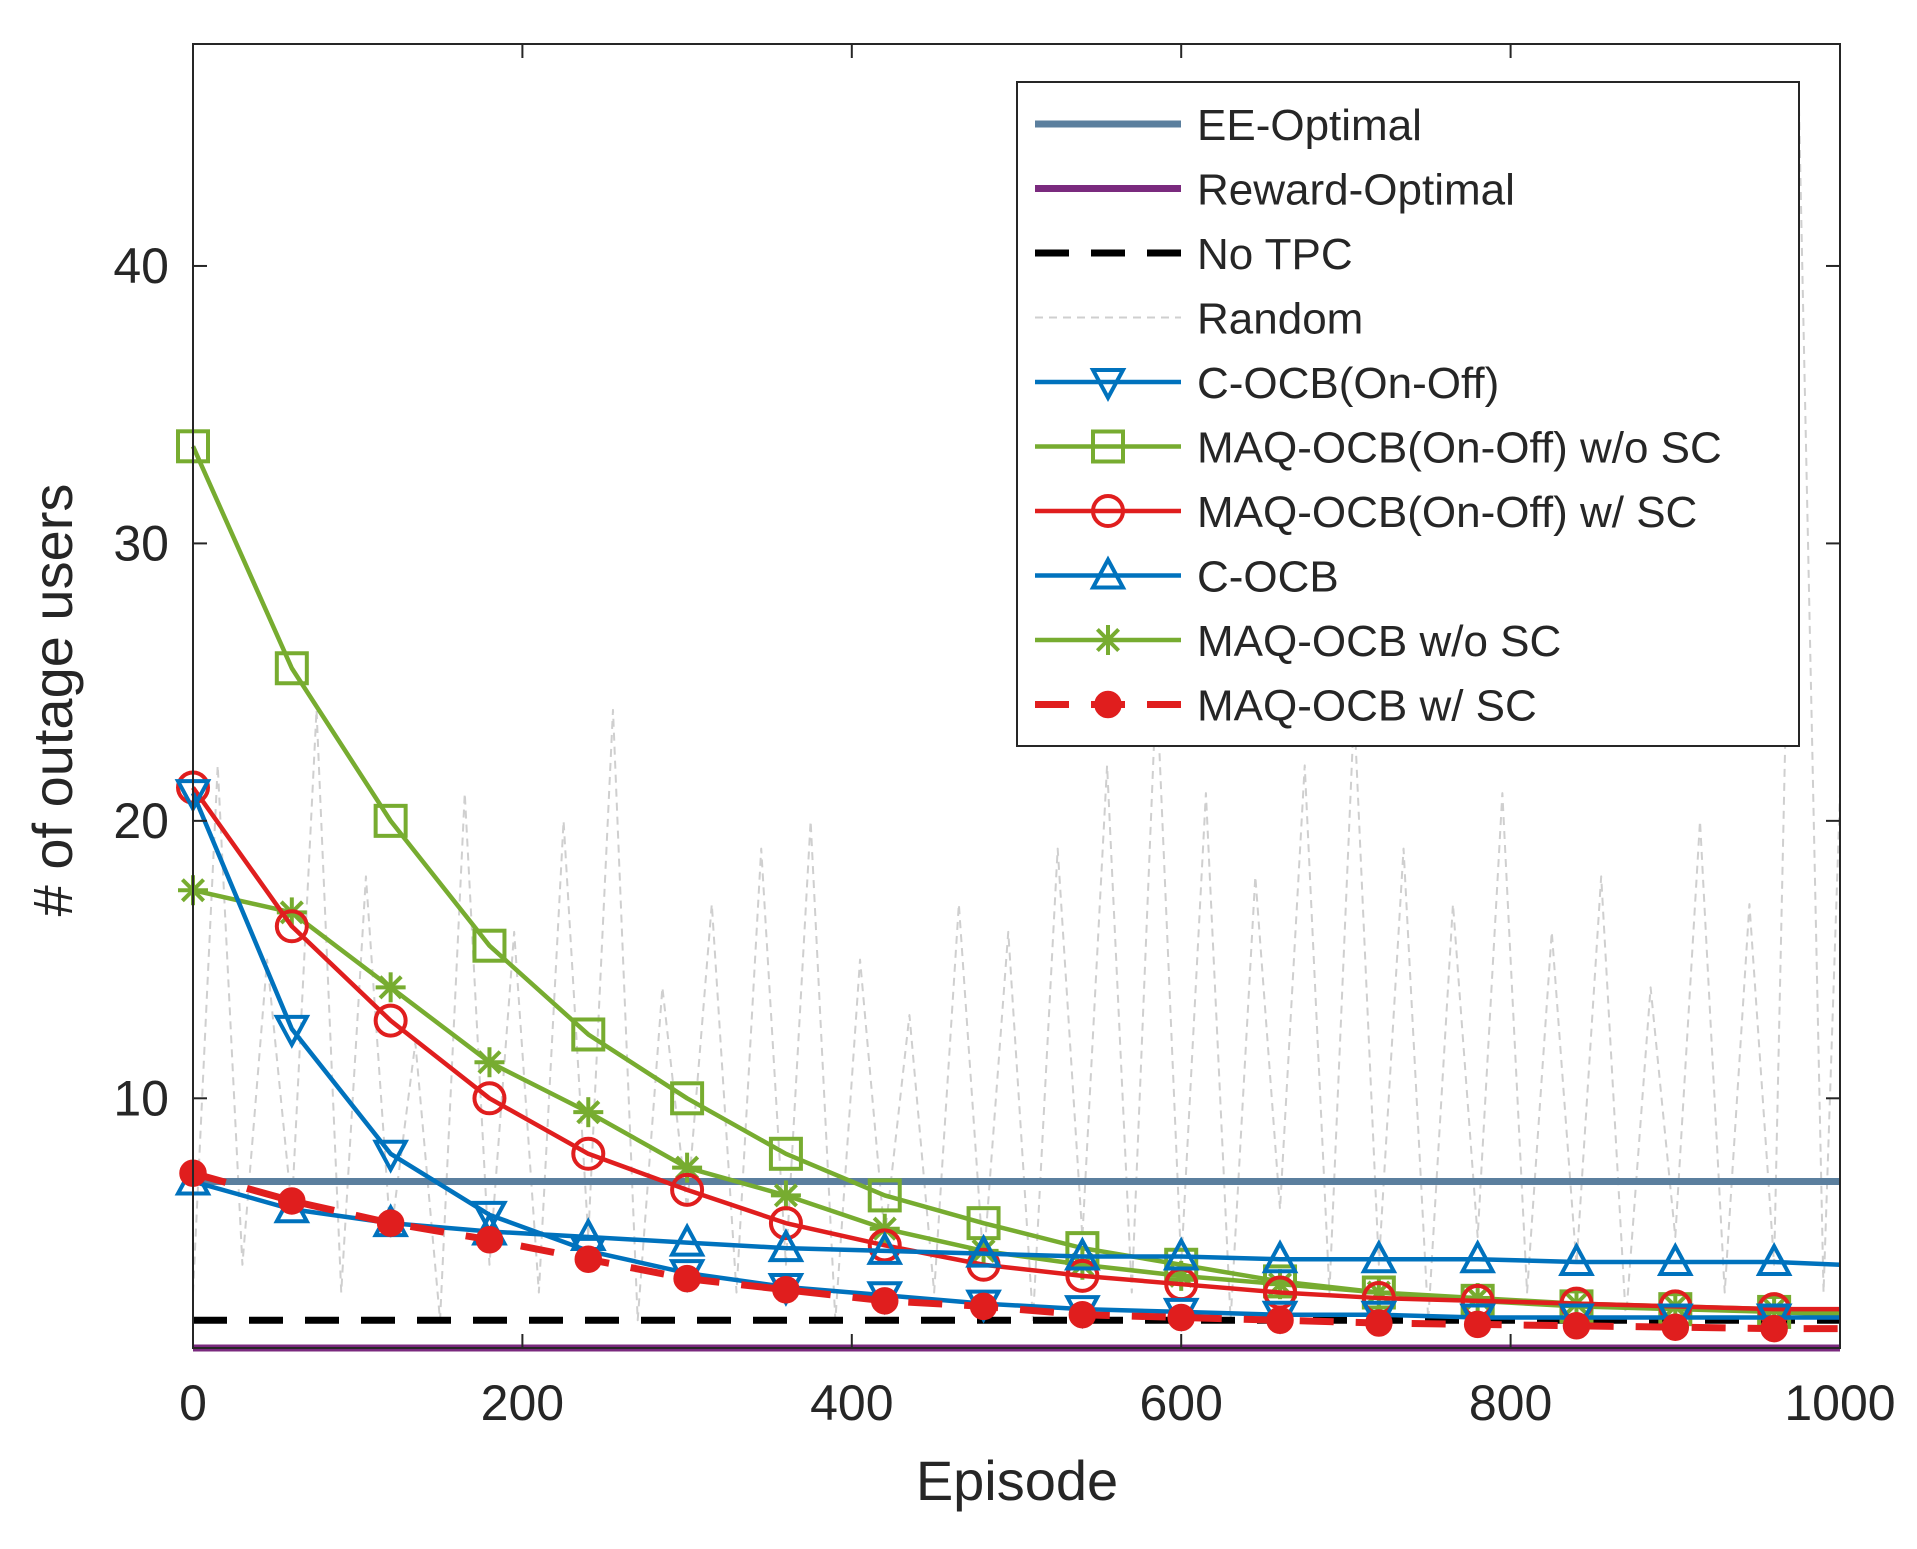 This screenshot has height=1549, width=1917. I want to click on legend-label: Reward-Optimal, so click(1356, 190).